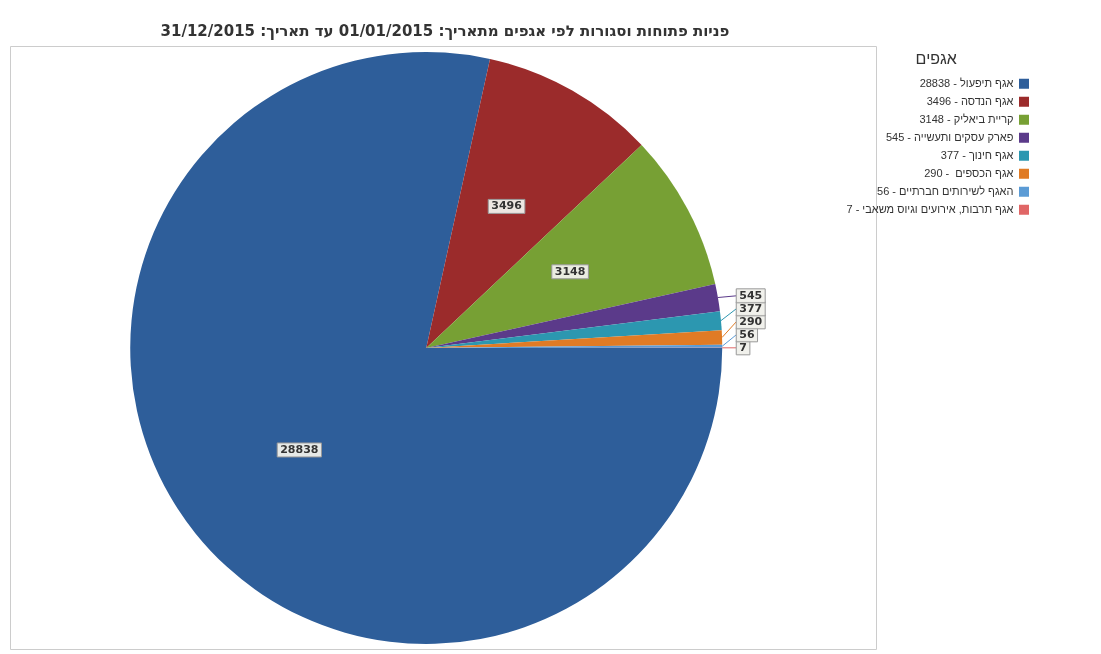 Image resolution: width=1101 pixels, height=654 pixels. I want to click on legend-label: אגף חינוך - 377, so click(977, 154).